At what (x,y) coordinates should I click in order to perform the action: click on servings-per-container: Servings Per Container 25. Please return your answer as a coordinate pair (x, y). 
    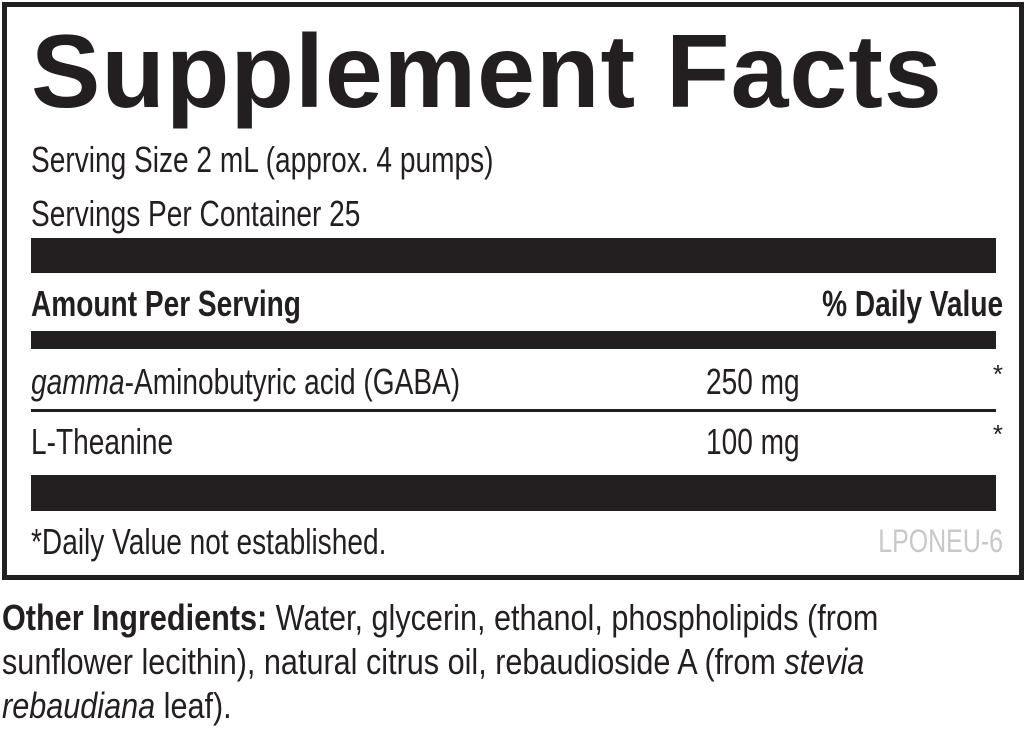
    Looking at the image, I should click on (196, 213).